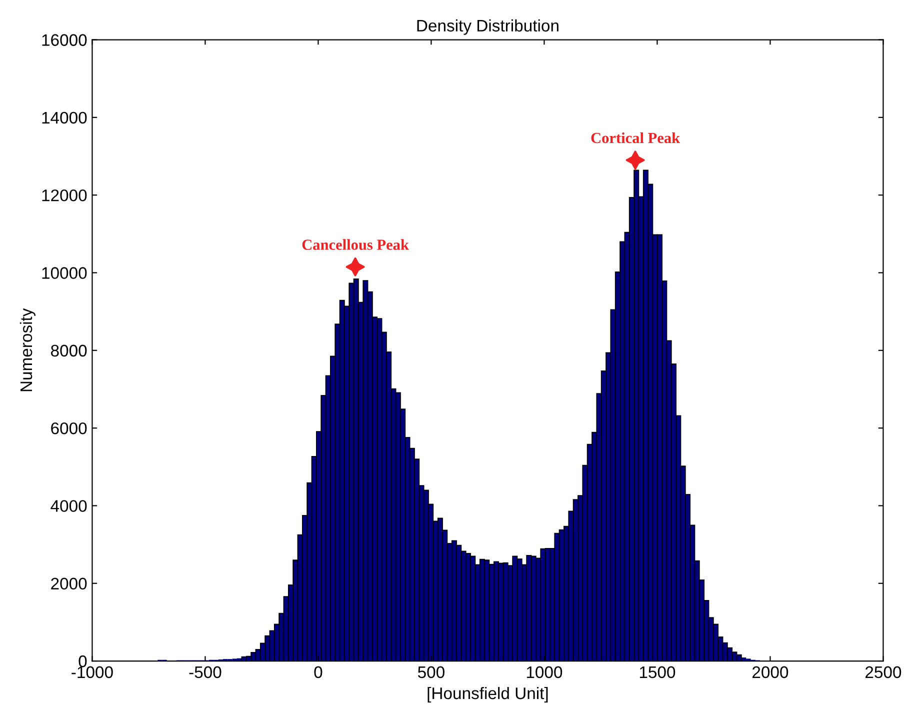 The height and width of the screenshot is (710, 904). I want to click on chart-title: Density Distribution, so click(487, 27).